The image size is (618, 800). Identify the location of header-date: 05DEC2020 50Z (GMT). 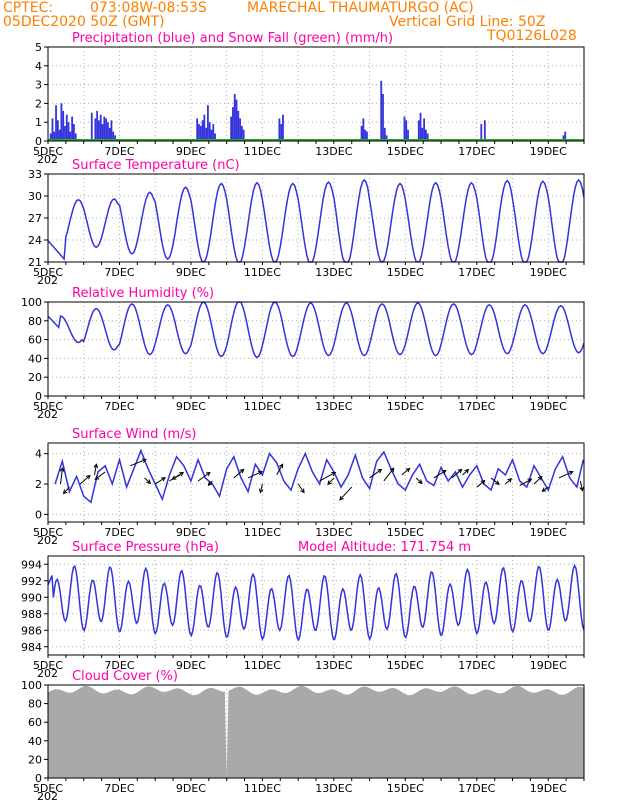
(84, 22).